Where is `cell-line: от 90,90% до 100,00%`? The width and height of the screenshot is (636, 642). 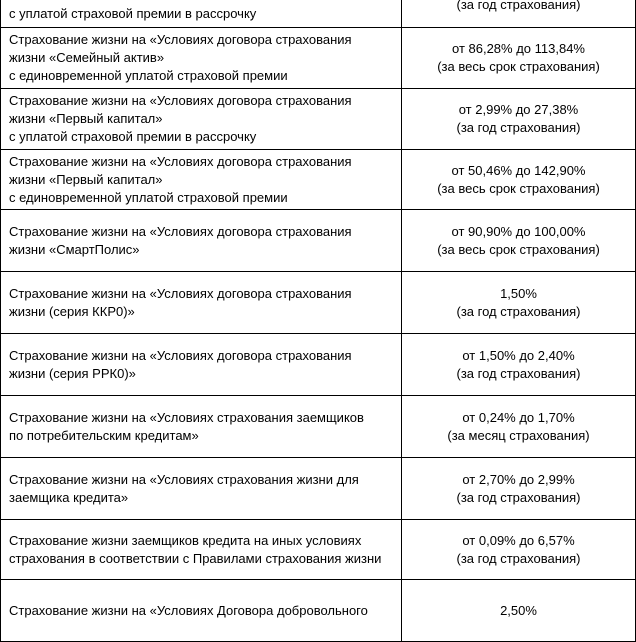 cell-line: от 90,90% до 100,00% is located at coordinates (518, 231).